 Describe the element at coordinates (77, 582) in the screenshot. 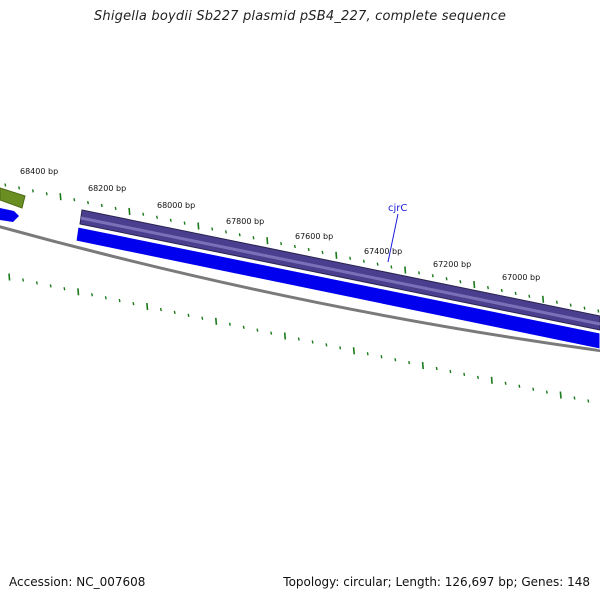

I see `accession-text: Accession: NC_007608` at that location.